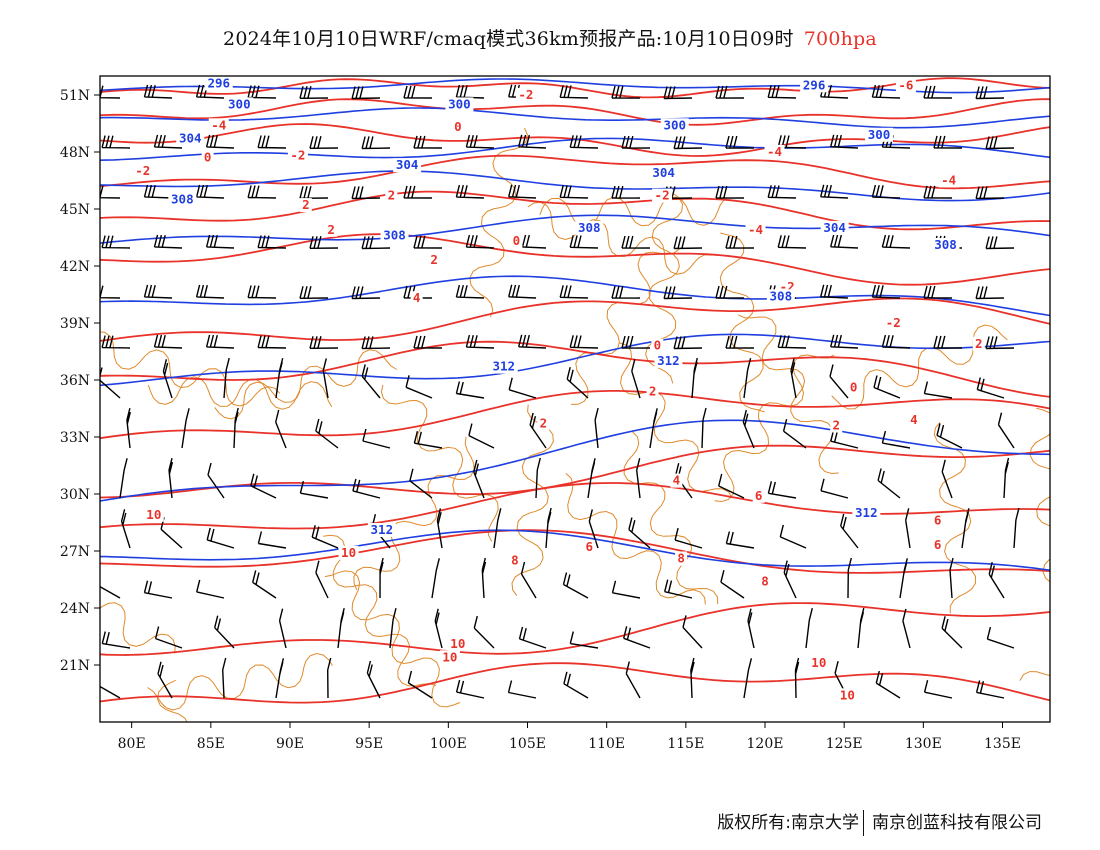  I want to click on company-name: 南京创蓝科技有限公司, so click(957, 823).